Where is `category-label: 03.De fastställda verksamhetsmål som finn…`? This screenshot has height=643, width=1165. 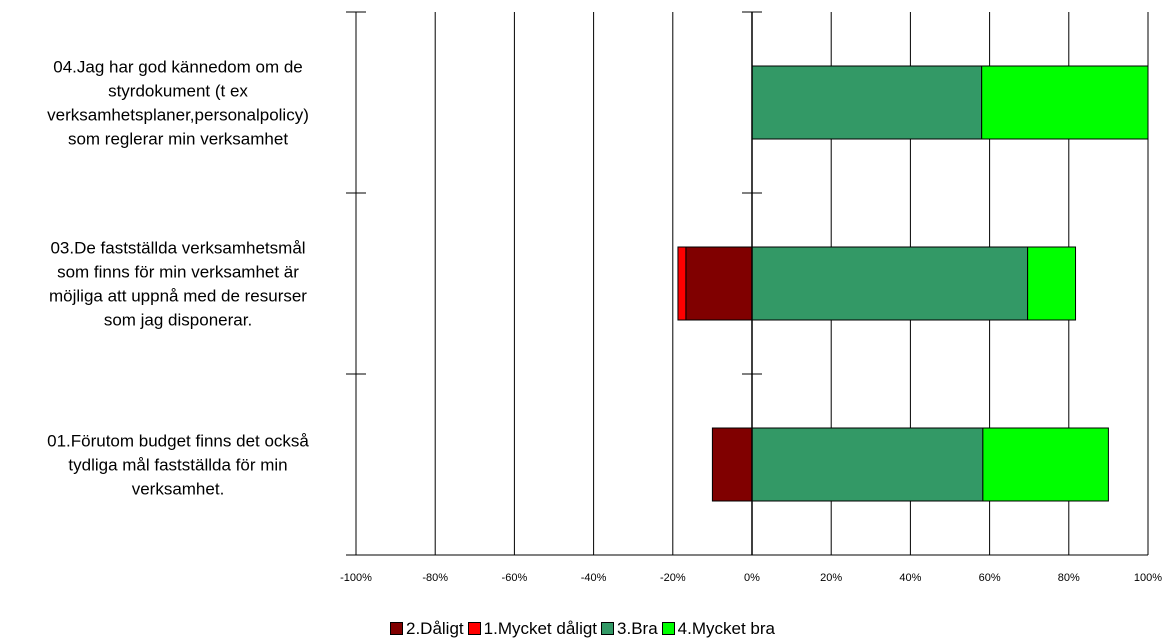
category-label: 03.De fastställda verksamhetsmål som finn… is located at coordinates (178, 284).